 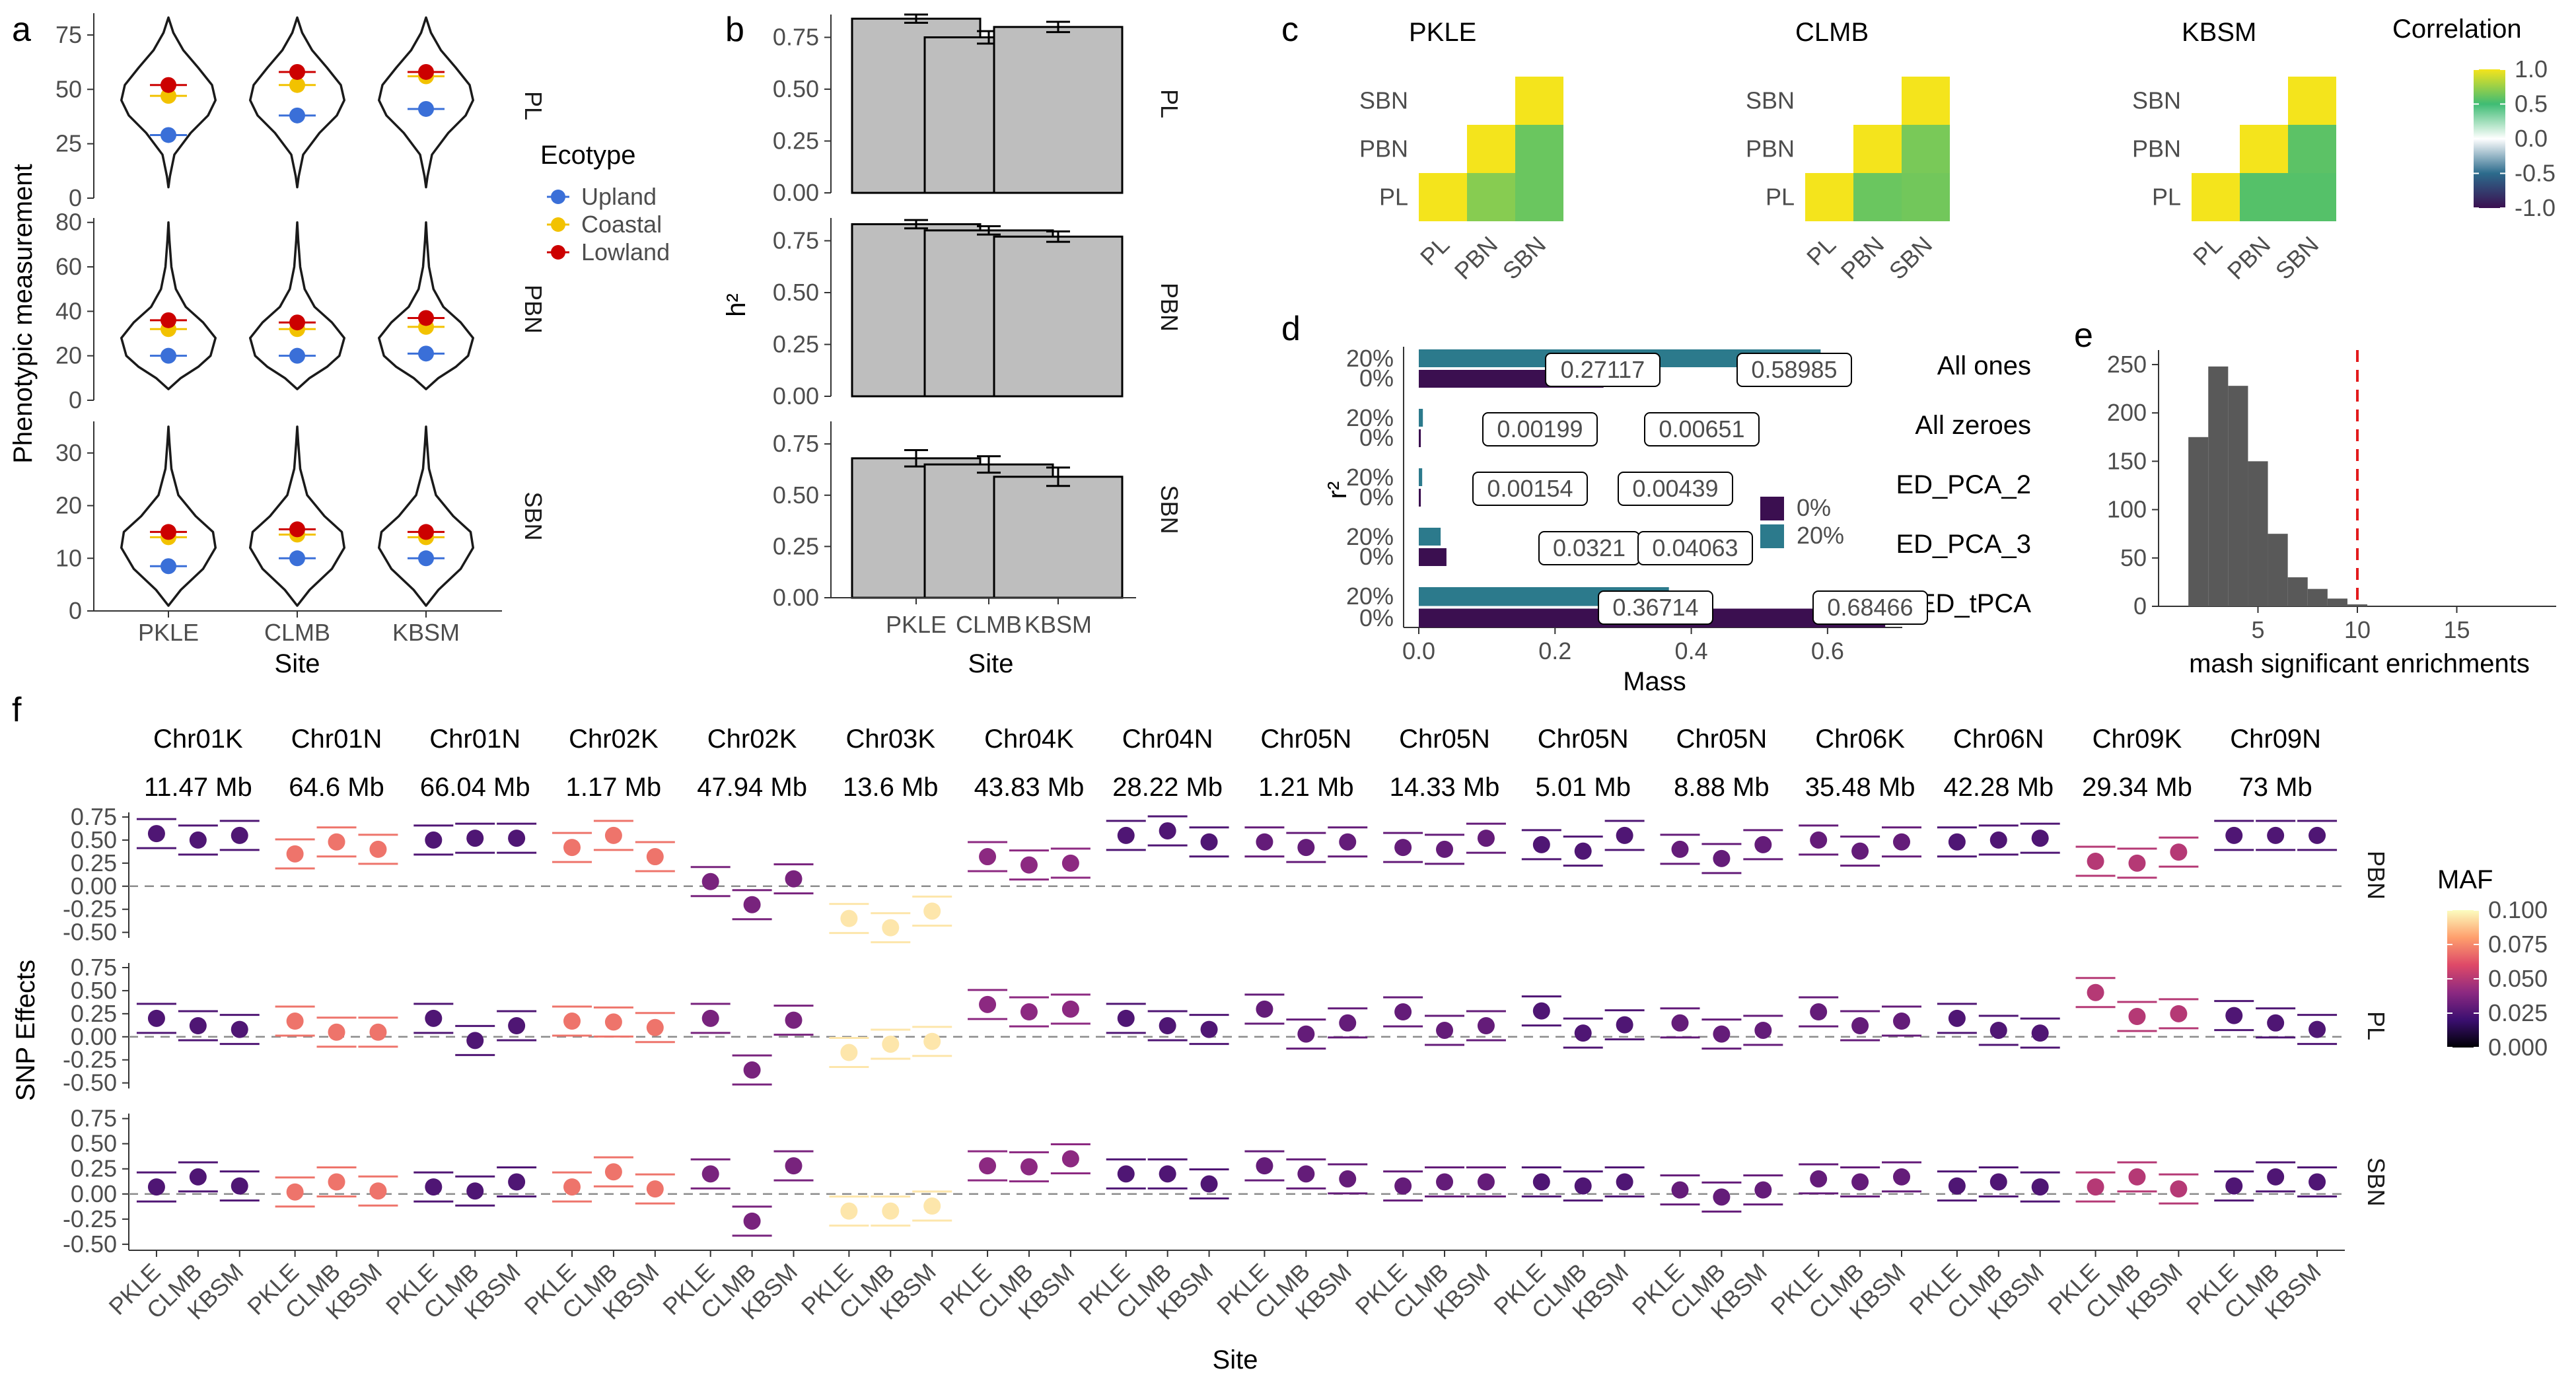 What do you see at coordinates (475, 787) in the screenshot?
I see `locus-position: 66.04 Mb` at bounding box center [475, 787].